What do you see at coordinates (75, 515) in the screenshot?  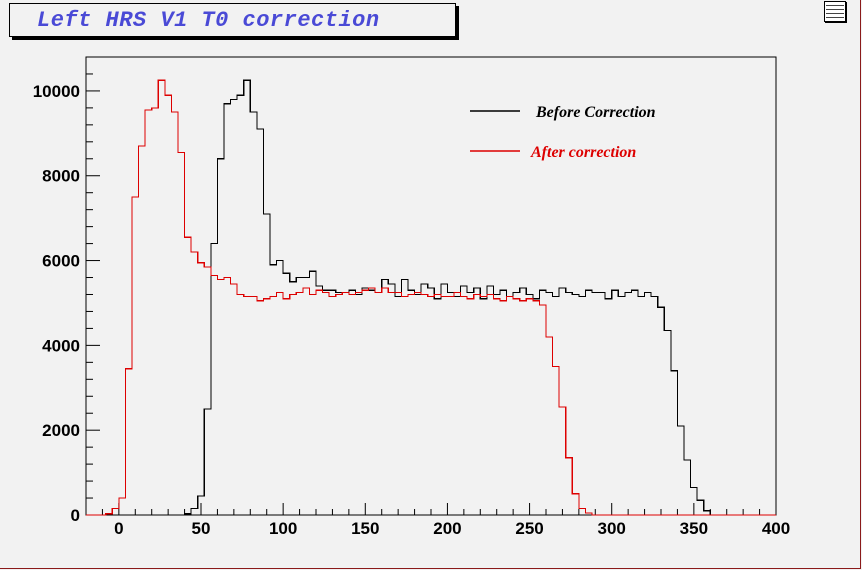 I see `y-tick-label: 0` at bounding box center [75, 515].